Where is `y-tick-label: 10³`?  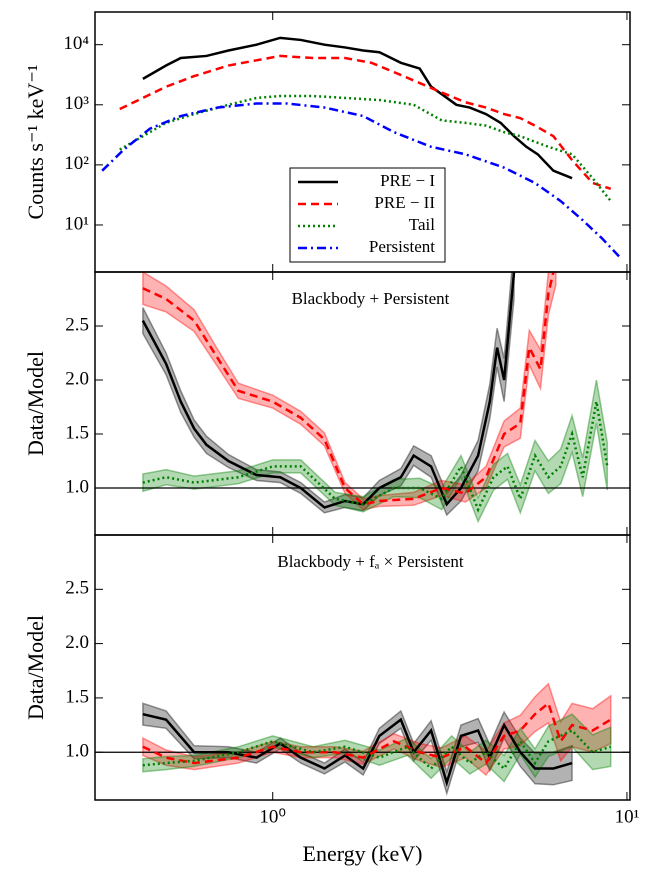 y-tick-label: 10³ is located at coordinates (76, 103).